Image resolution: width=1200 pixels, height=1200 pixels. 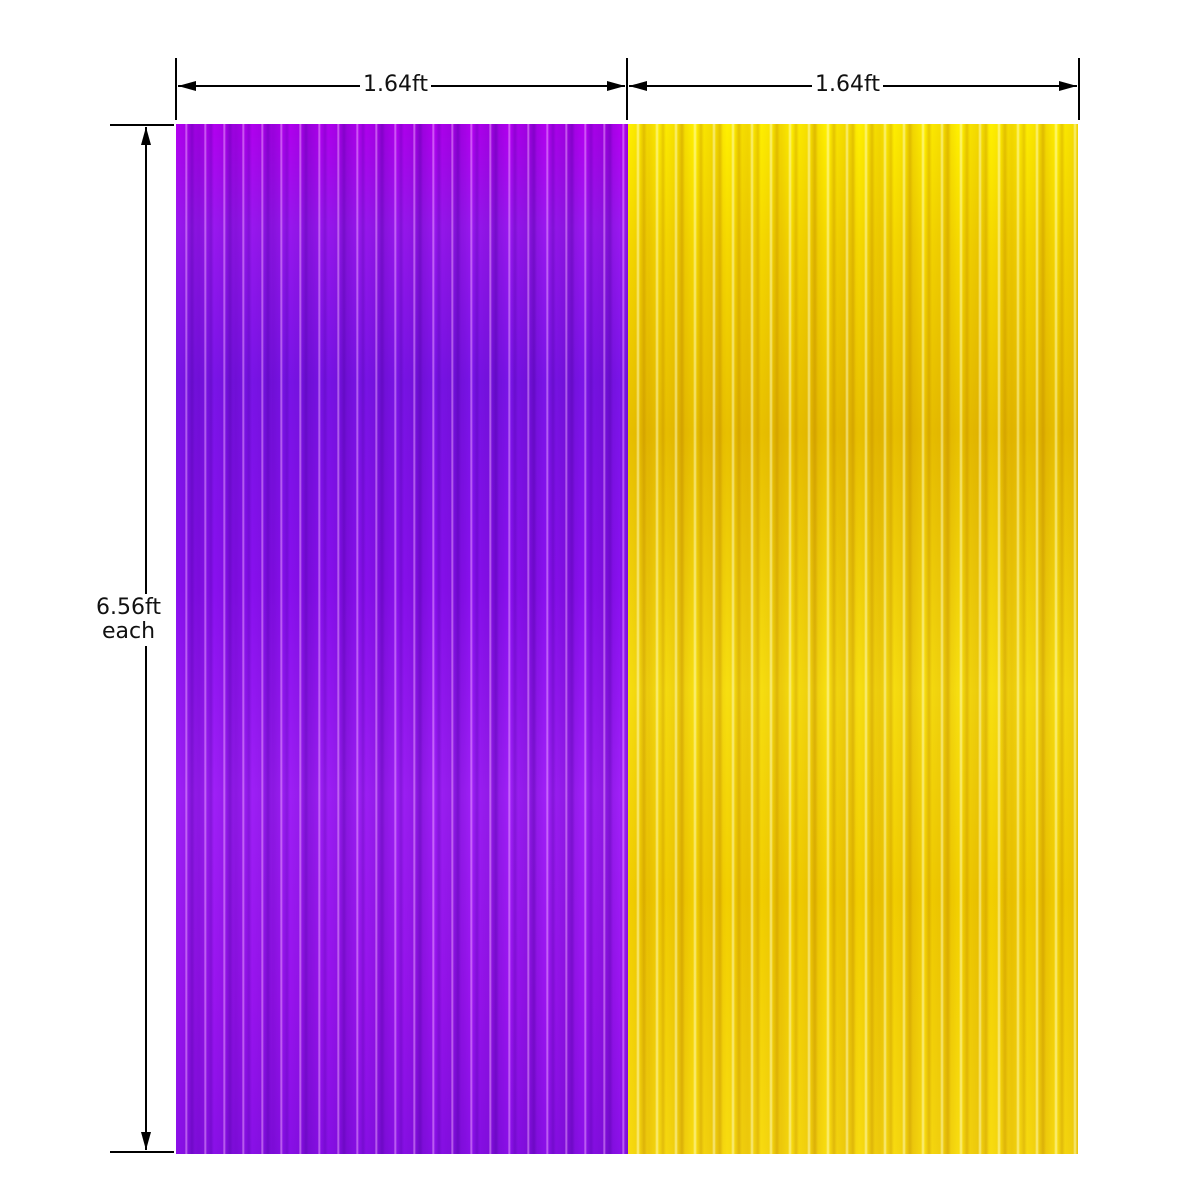 What do you see at coordinates (128, 631) in the screenshot?
I see `height-note: each` at bounding box center [128, 631].